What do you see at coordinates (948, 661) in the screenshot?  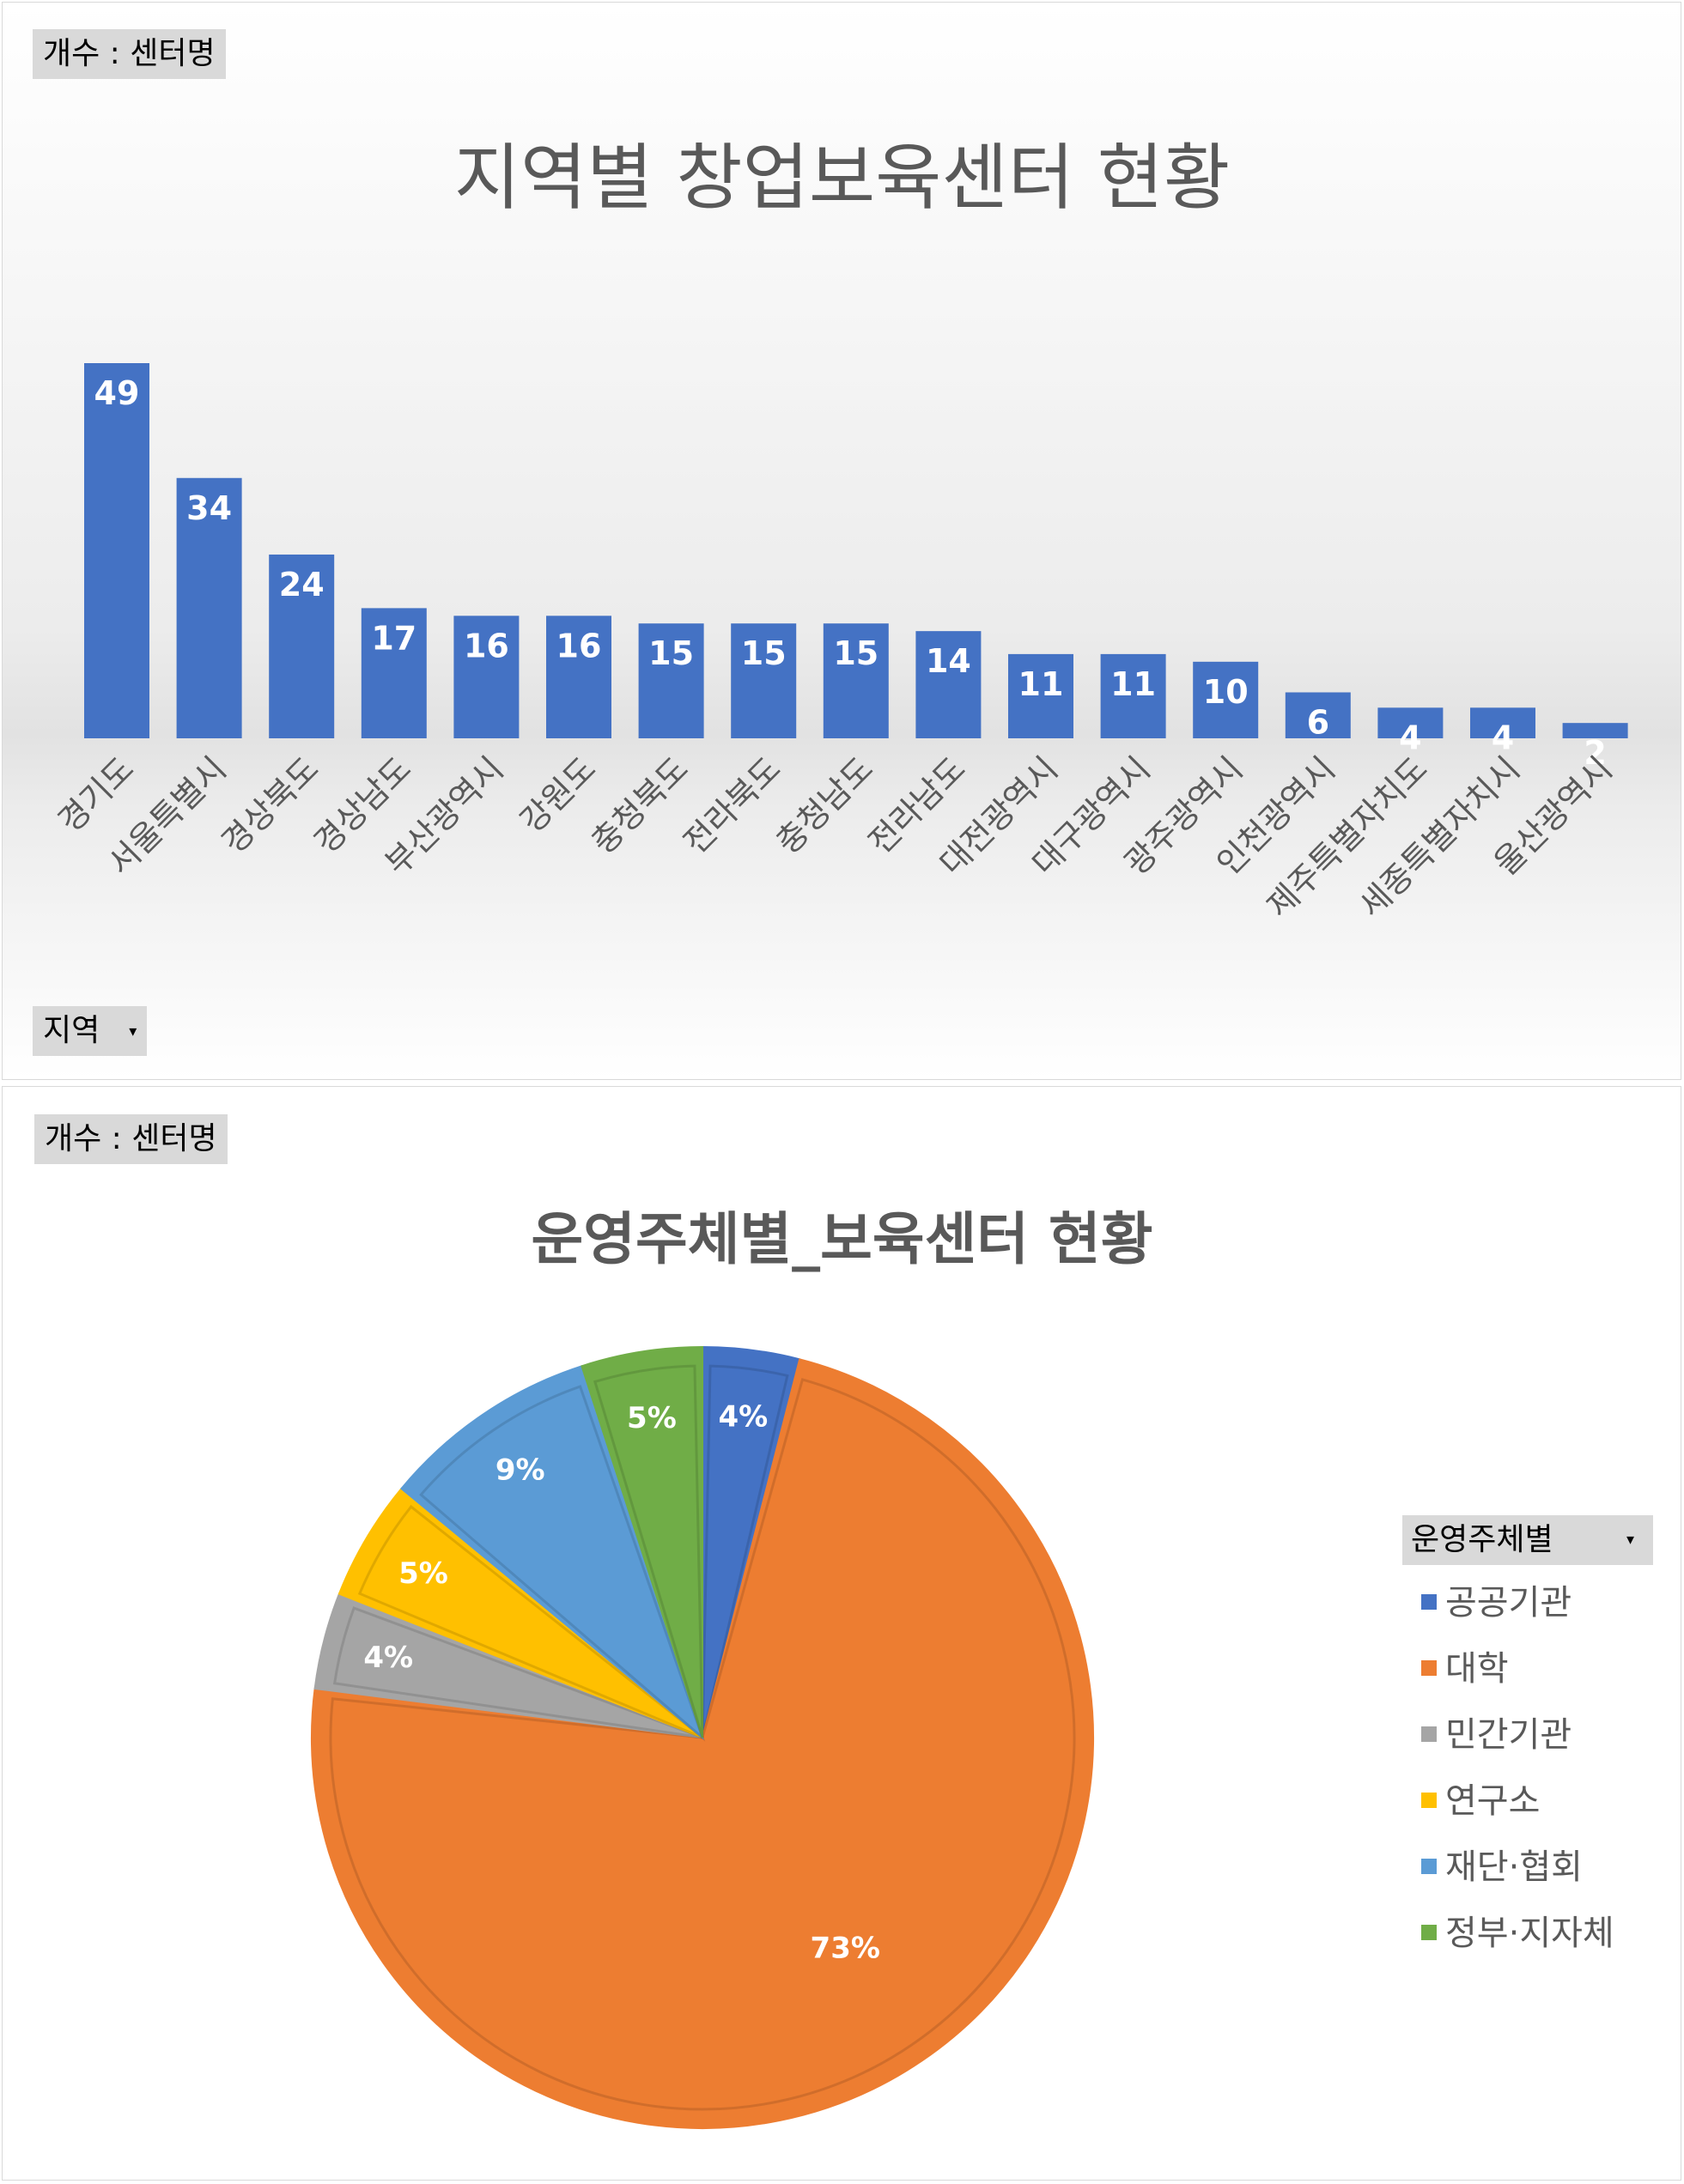 I see `bar-value-label: 14` at bounding box center [948, 661].